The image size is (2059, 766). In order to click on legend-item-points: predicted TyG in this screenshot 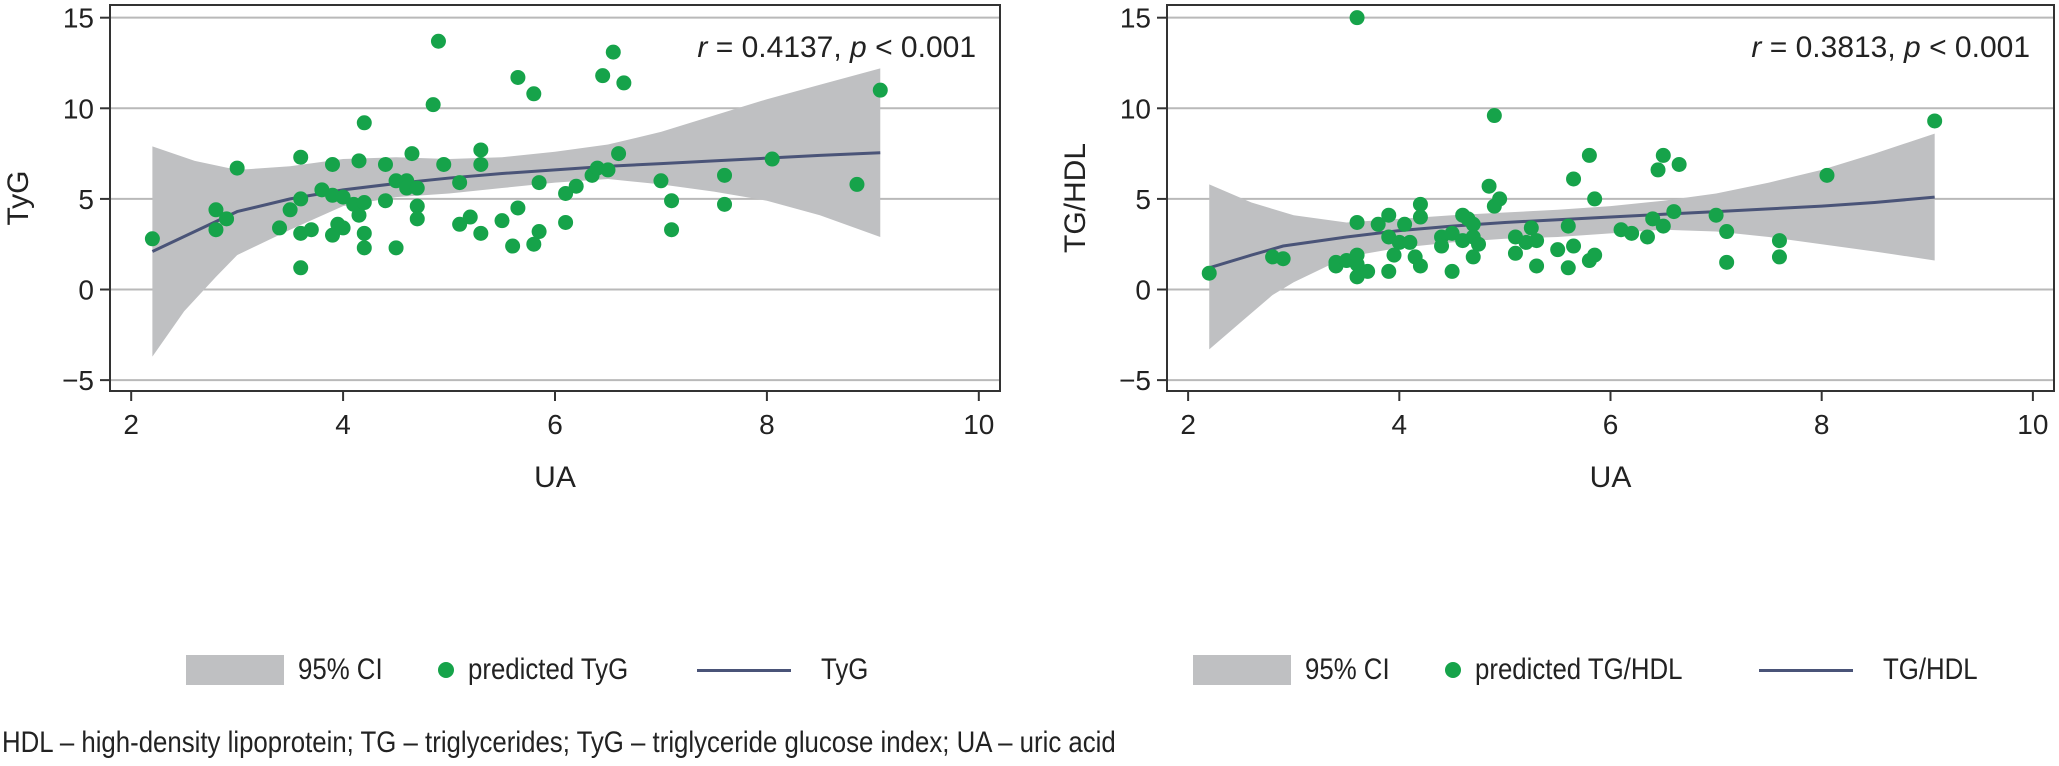, I will do `click(546, 670)`.